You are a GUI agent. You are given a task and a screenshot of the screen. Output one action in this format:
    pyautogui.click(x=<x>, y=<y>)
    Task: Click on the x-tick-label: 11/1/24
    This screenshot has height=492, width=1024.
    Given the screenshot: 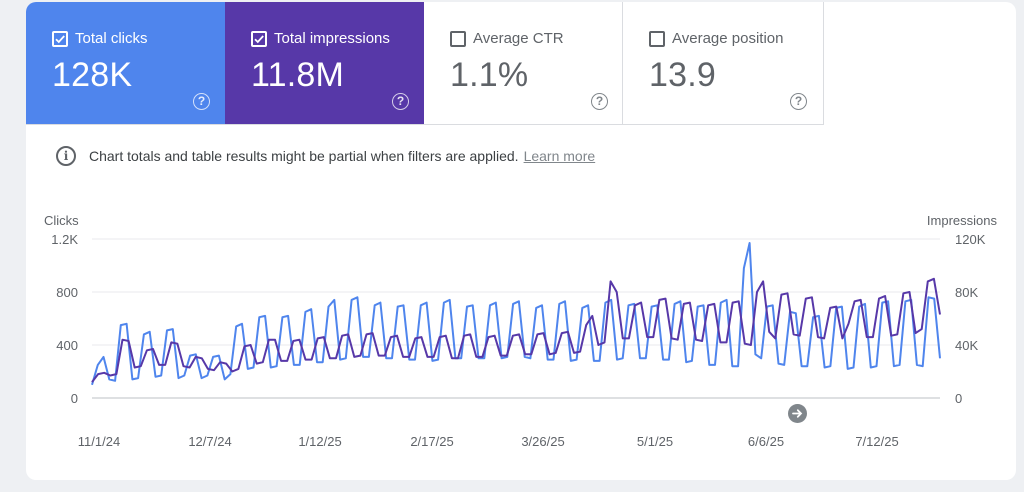 What is the action you would take?
    pyautogui.click(x=99, y=441)
    